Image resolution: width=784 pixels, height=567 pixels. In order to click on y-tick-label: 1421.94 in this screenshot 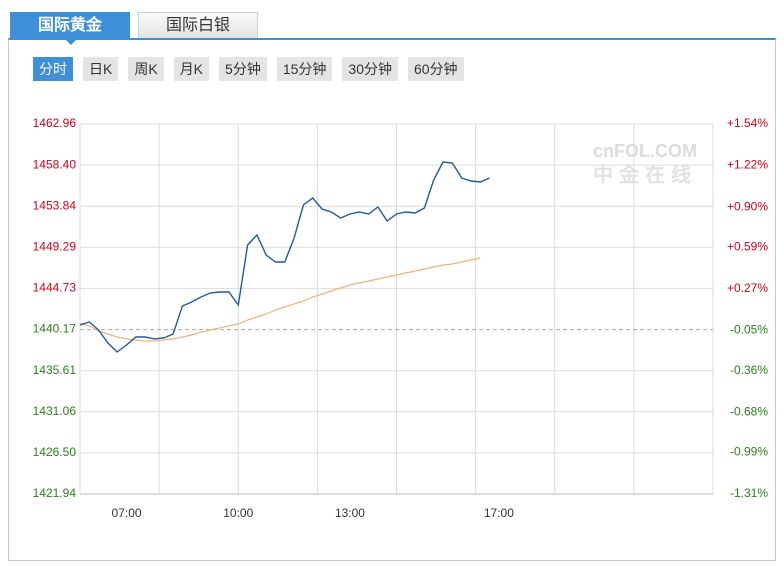, I will do `click(55, 493)`.